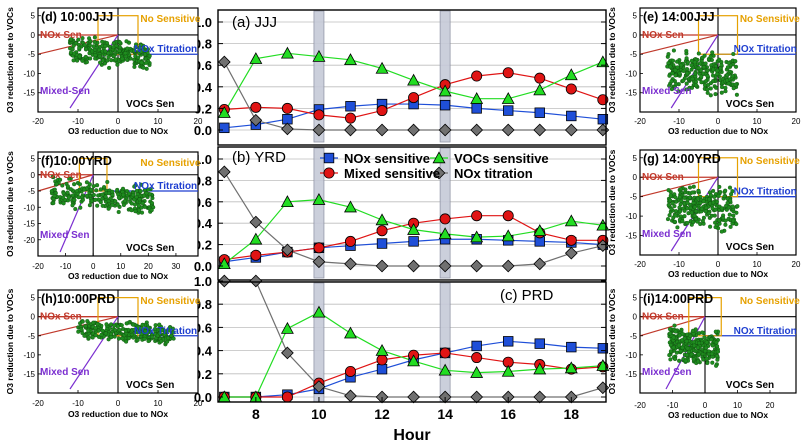  Describe the element at coordinates (718, 35) in the screenshot. I see `no-sensitive-box` at that location.